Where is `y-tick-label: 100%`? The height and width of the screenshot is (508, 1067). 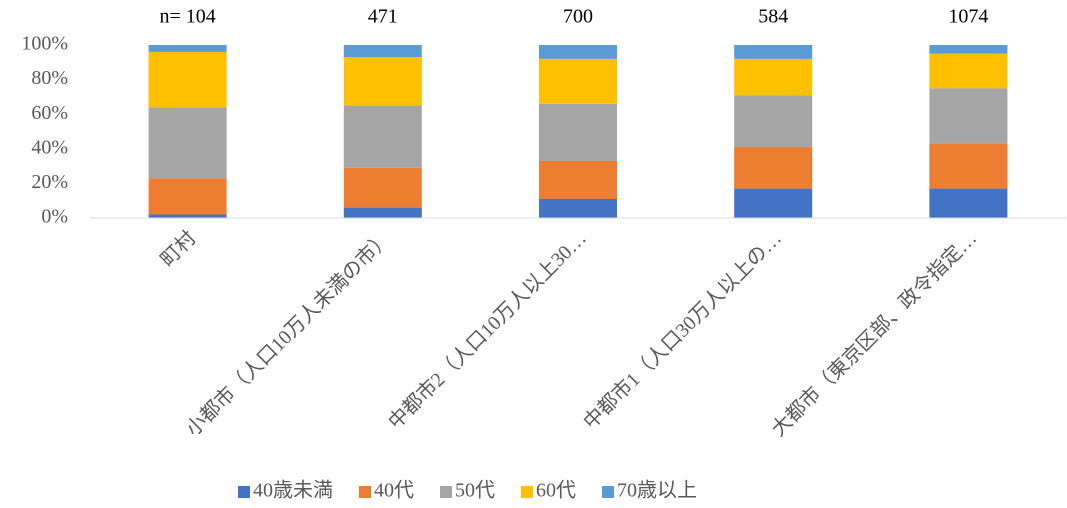 y-tick-label: 100% is located at coordinates (44, 44).